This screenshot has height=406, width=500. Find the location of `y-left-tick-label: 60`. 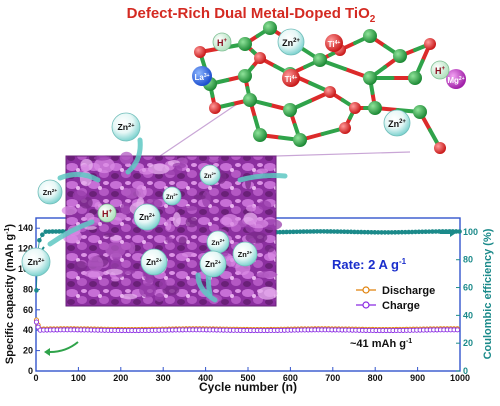

y-left-tick-label: 60 is located at coordinates (28, 310).